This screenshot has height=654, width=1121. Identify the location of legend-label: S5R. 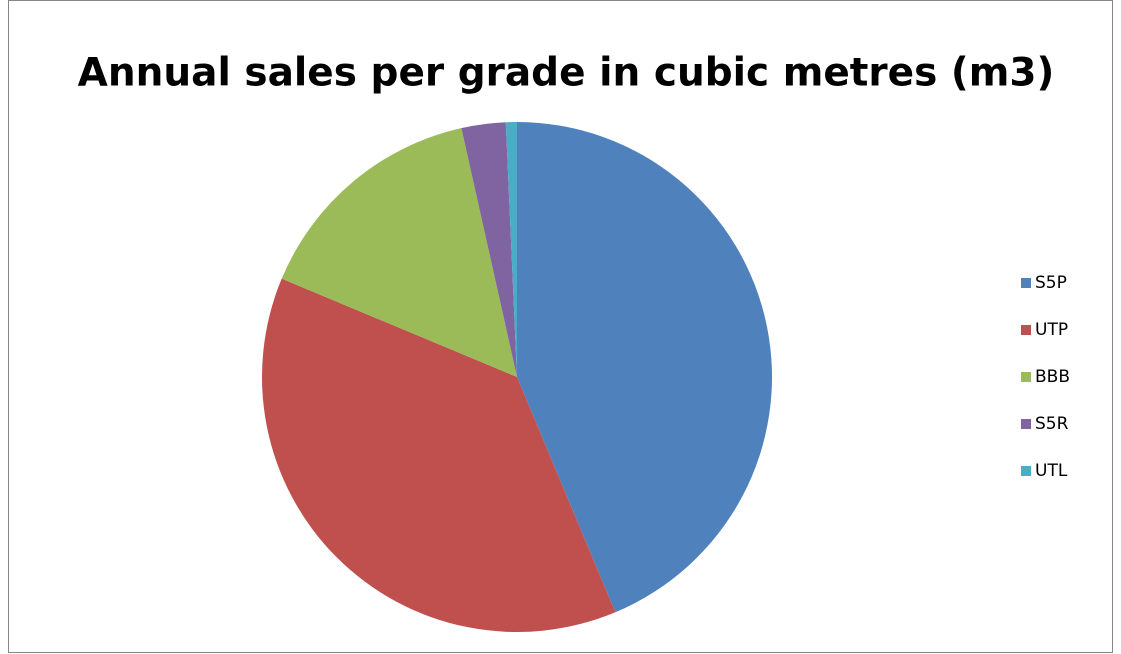
(1052, 424).